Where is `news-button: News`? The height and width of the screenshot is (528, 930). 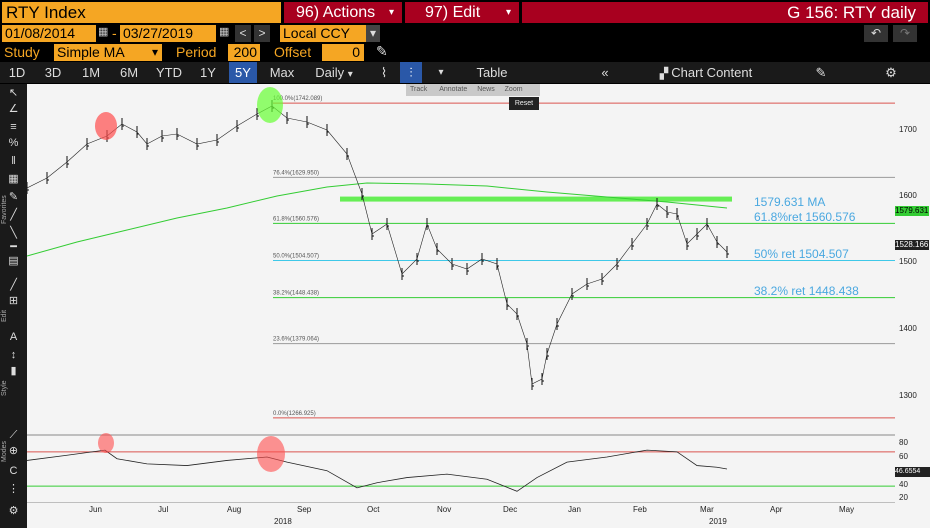 news-button: News is located at coordinates (486, 89).